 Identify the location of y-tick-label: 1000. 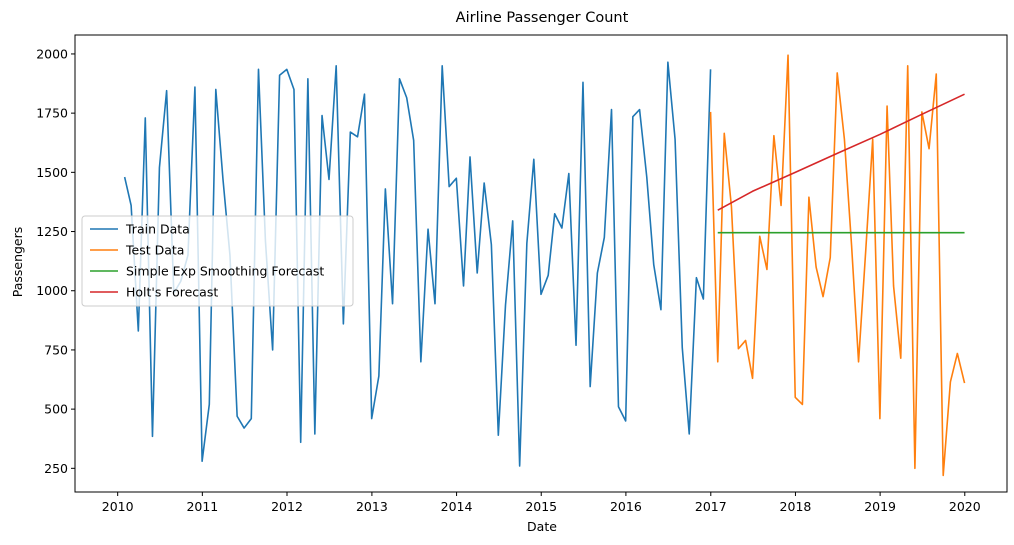
(52, 290).